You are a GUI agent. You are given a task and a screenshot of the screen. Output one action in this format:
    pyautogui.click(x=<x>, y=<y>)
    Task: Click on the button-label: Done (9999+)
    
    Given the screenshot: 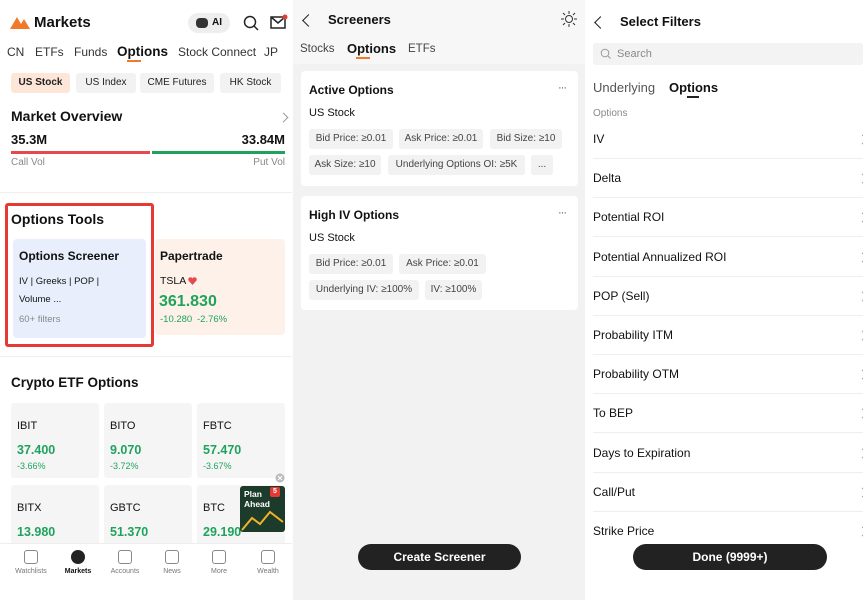 What is the action you would take?
    pyautogui.click(x=730, y=557)
    